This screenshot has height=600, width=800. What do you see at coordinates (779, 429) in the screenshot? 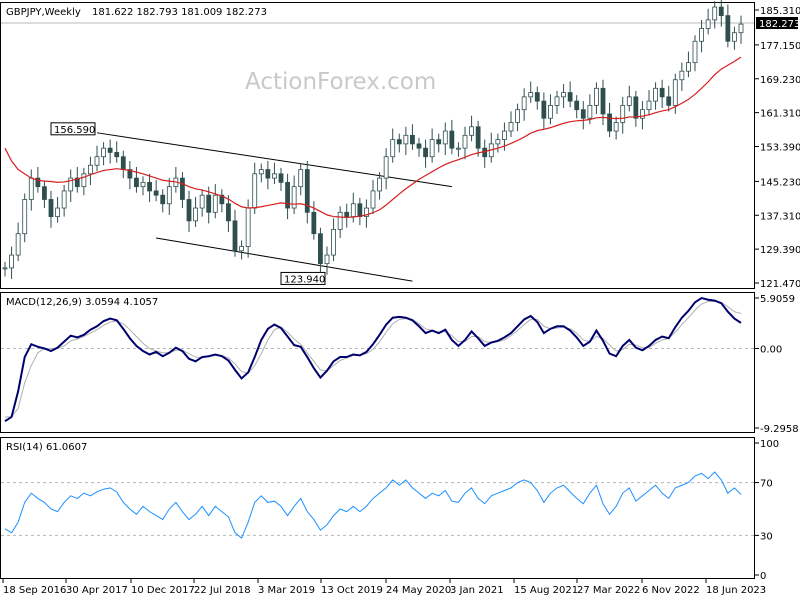
I see `macd-ytick-label: -9.2958` at bounding box center [779, 429].